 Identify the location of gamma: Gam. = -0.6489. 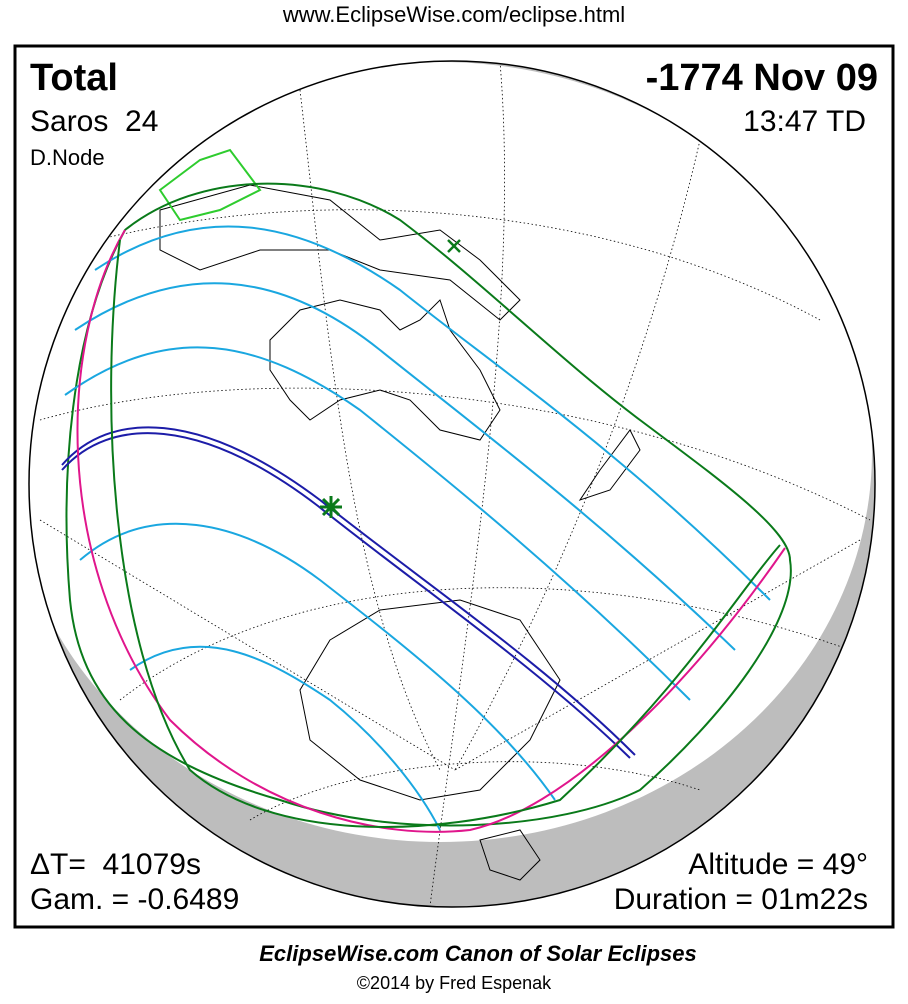
(134, 899).